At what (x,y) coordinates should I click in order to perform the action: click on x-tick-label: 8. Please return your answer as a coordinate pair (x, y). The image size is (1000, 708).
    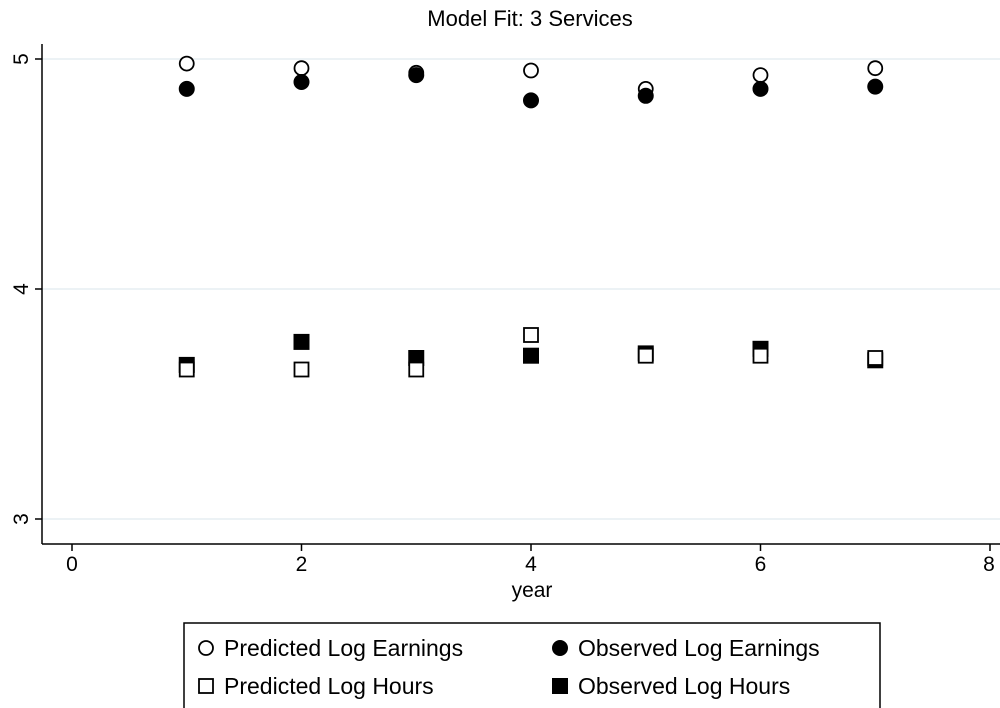
    Looking at the image, I should click on (989, 564).